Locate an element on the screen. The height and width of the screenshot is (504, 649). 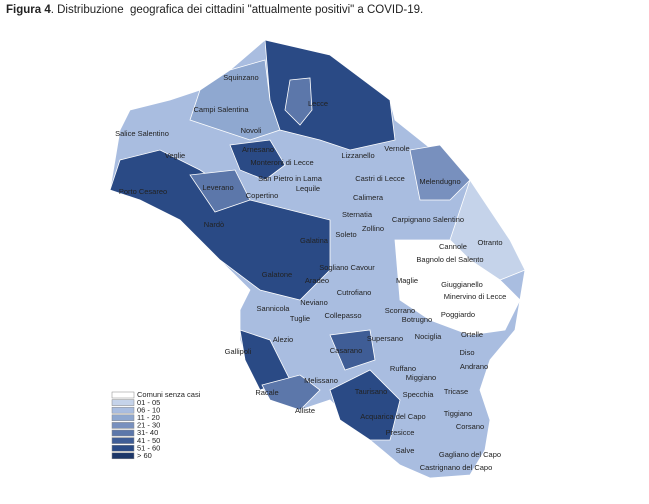
place-label: San Pietro in Lama is located at coordinates (290, 178).